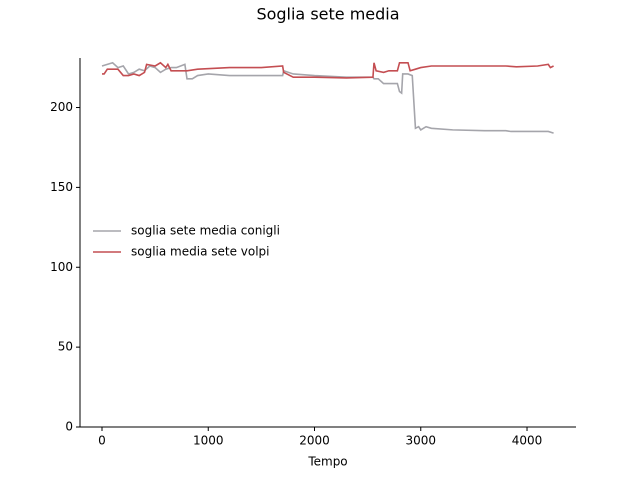  I want to click on x-tick-label: 2000, so click(314, 441).